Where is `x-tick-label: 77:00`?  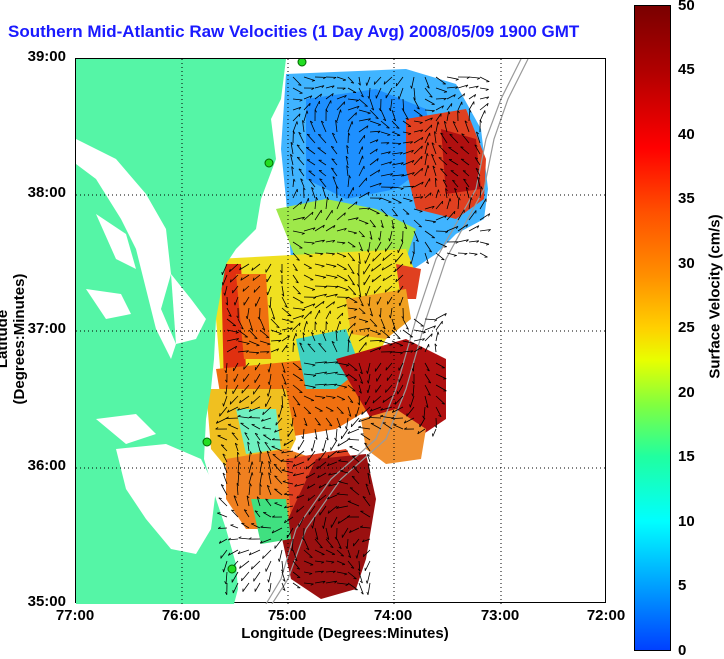
x-tick-label: 77:00 is located at coordinates (75, 615).